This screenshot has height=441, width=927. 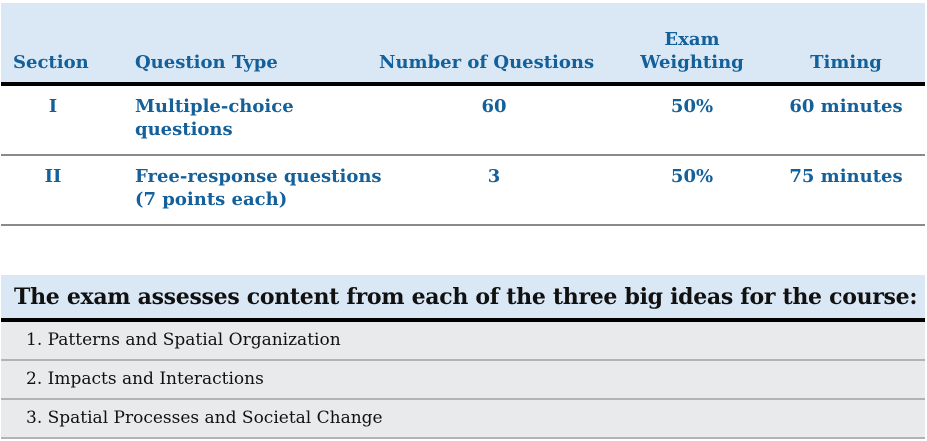 I want to click on type-line: (7 points each), so click(x=211, y=199).